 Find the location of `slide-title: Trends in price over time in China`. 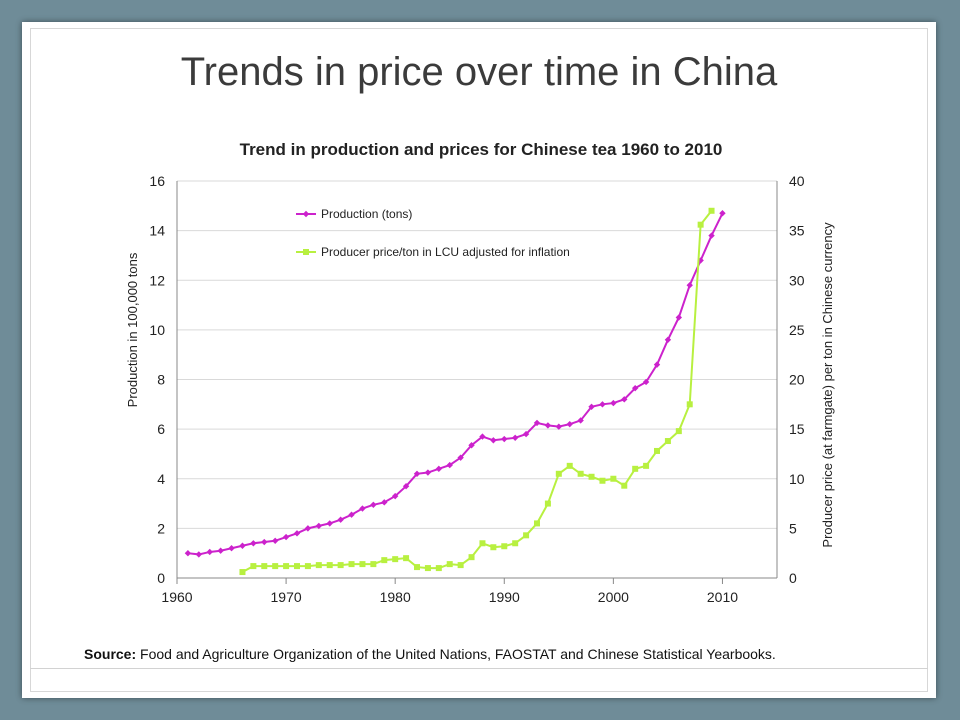

slide-title: Trends in price over time in China is located at coordinates (479, 72).